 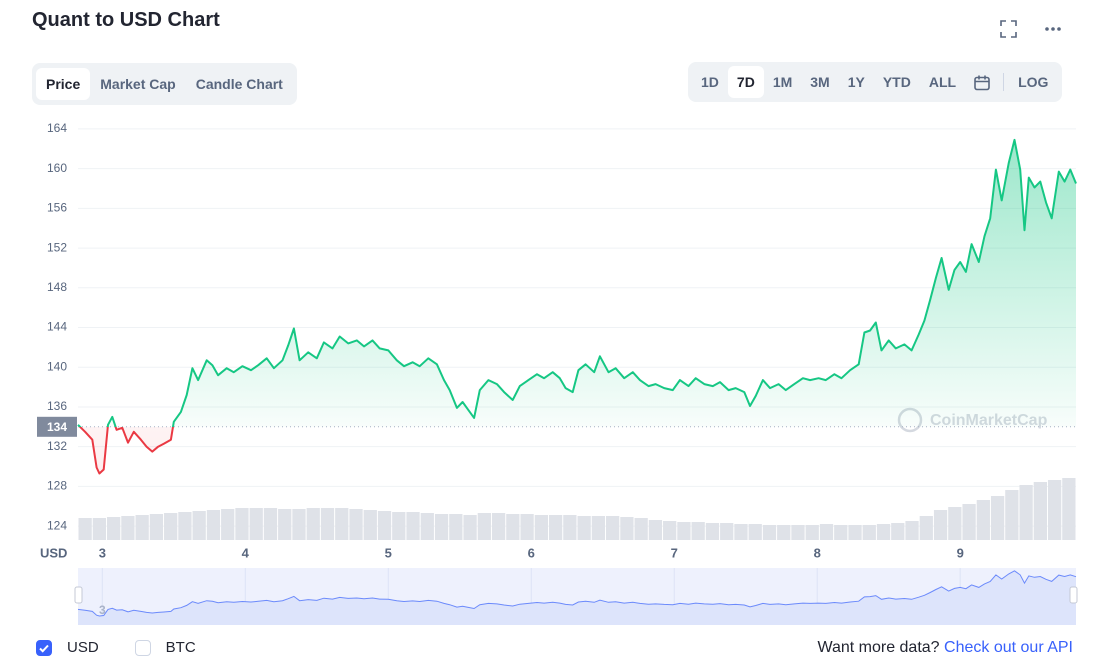 What do you see at coordinates (896, 82) in the screenshot?
I see `range-button: YTD` at bounding box center [896, 82].